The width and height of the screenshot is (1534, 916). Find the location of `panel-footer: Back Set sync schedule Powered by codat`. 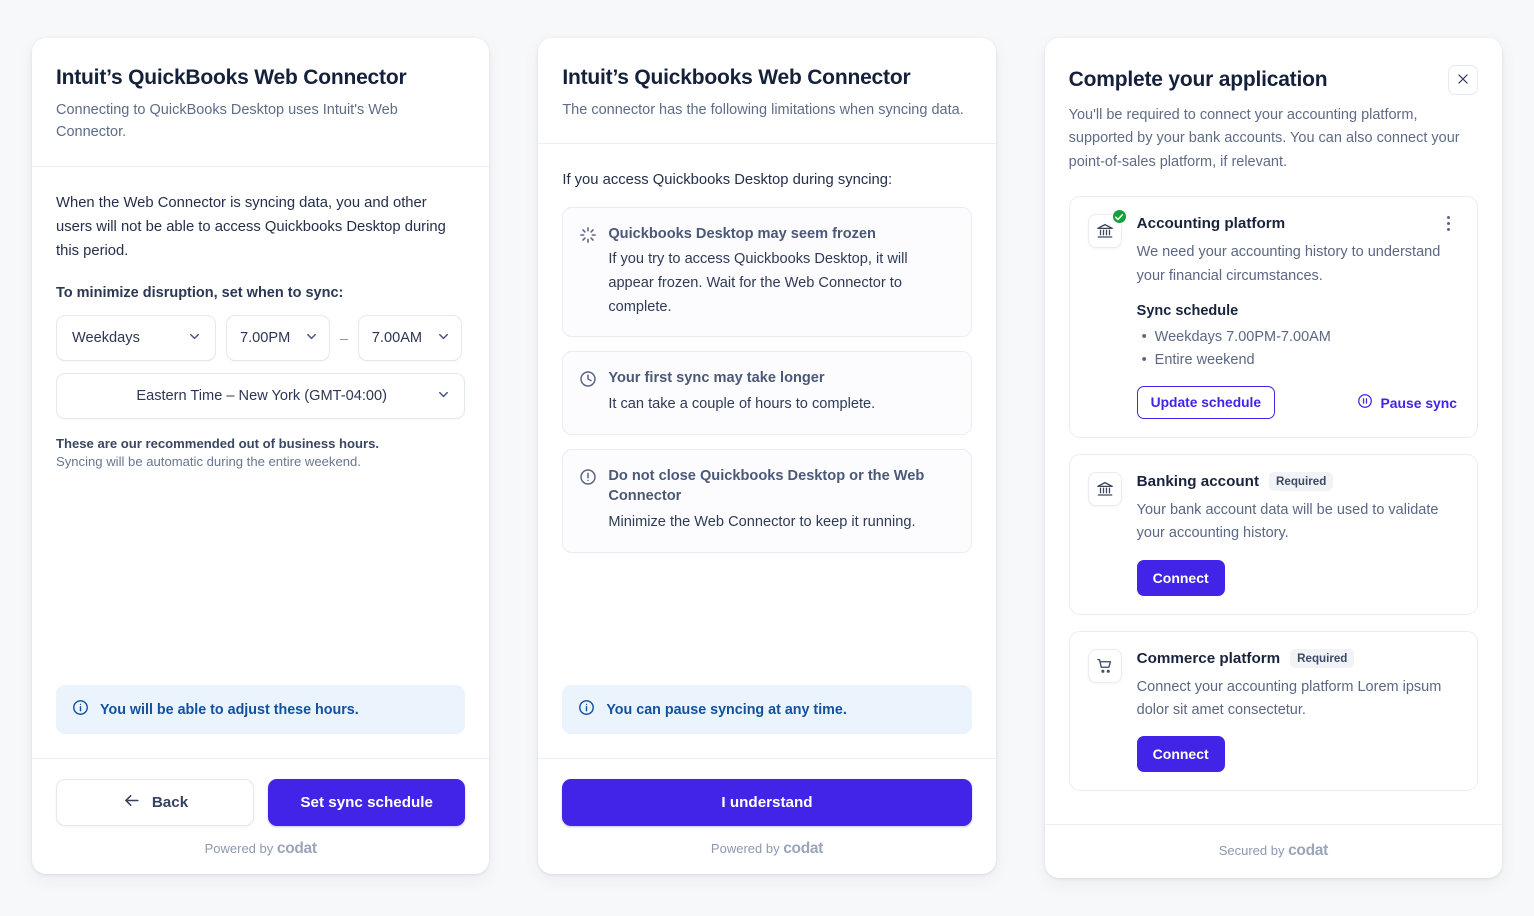

panel-footer: Back Set sync schedule Powered by codat is located at coordinates (261, 816).